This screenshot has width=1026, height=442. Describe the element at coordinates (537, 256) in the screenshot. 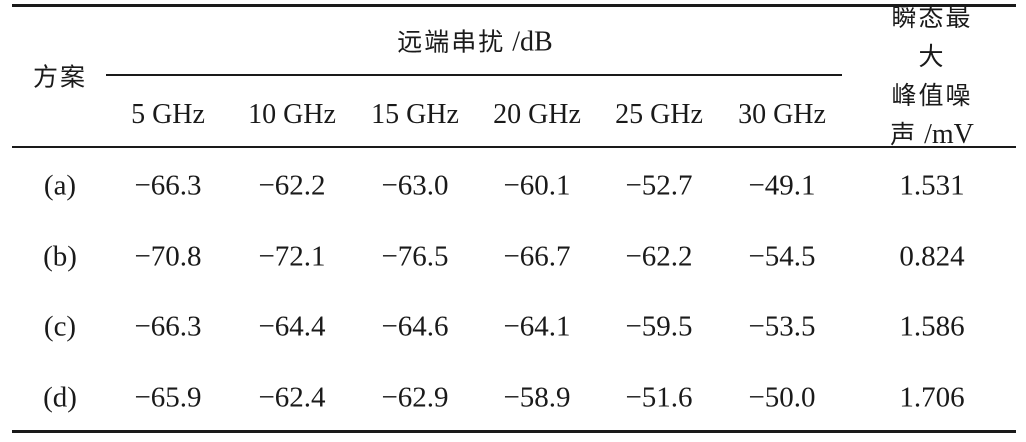

I see `table-cell: −66.7` at that location.